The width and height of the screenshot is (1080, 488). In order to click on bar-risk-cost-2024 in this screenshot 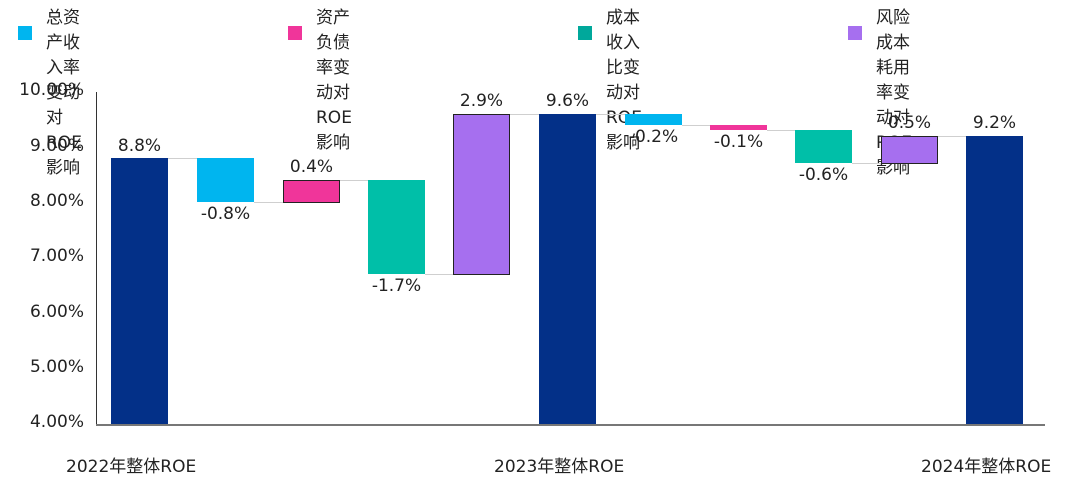, I will do `click(909, 150)`.